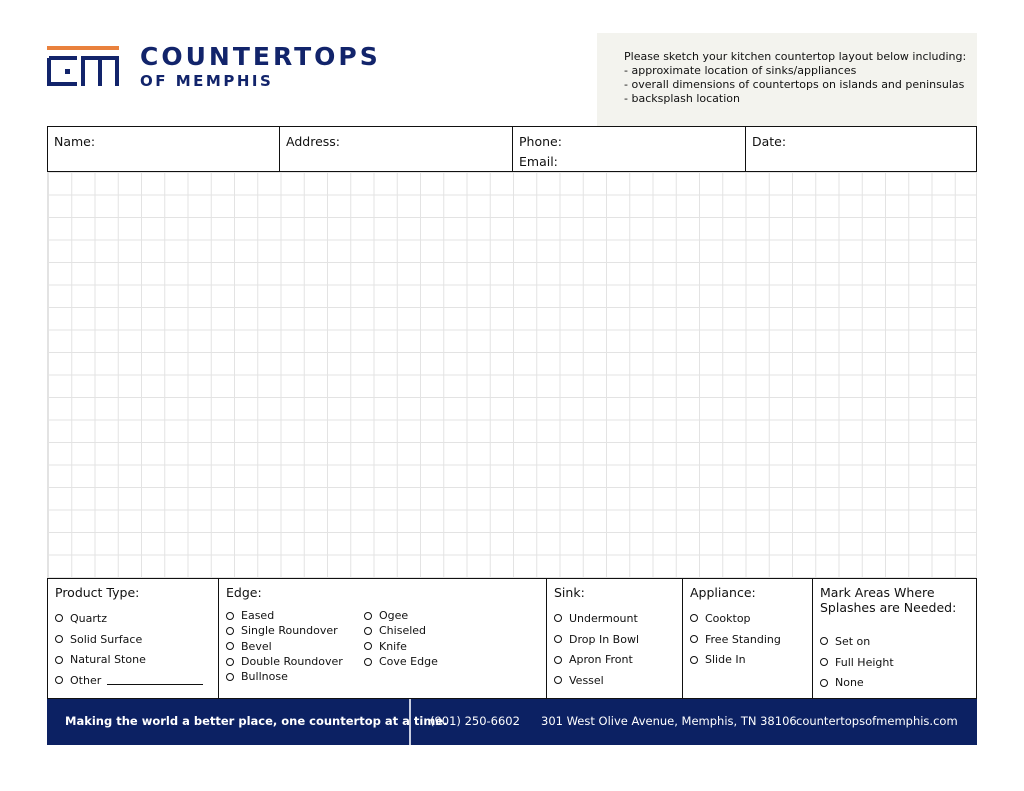  I want to click on option-apron-front: Apron Front, so click(614, 659).